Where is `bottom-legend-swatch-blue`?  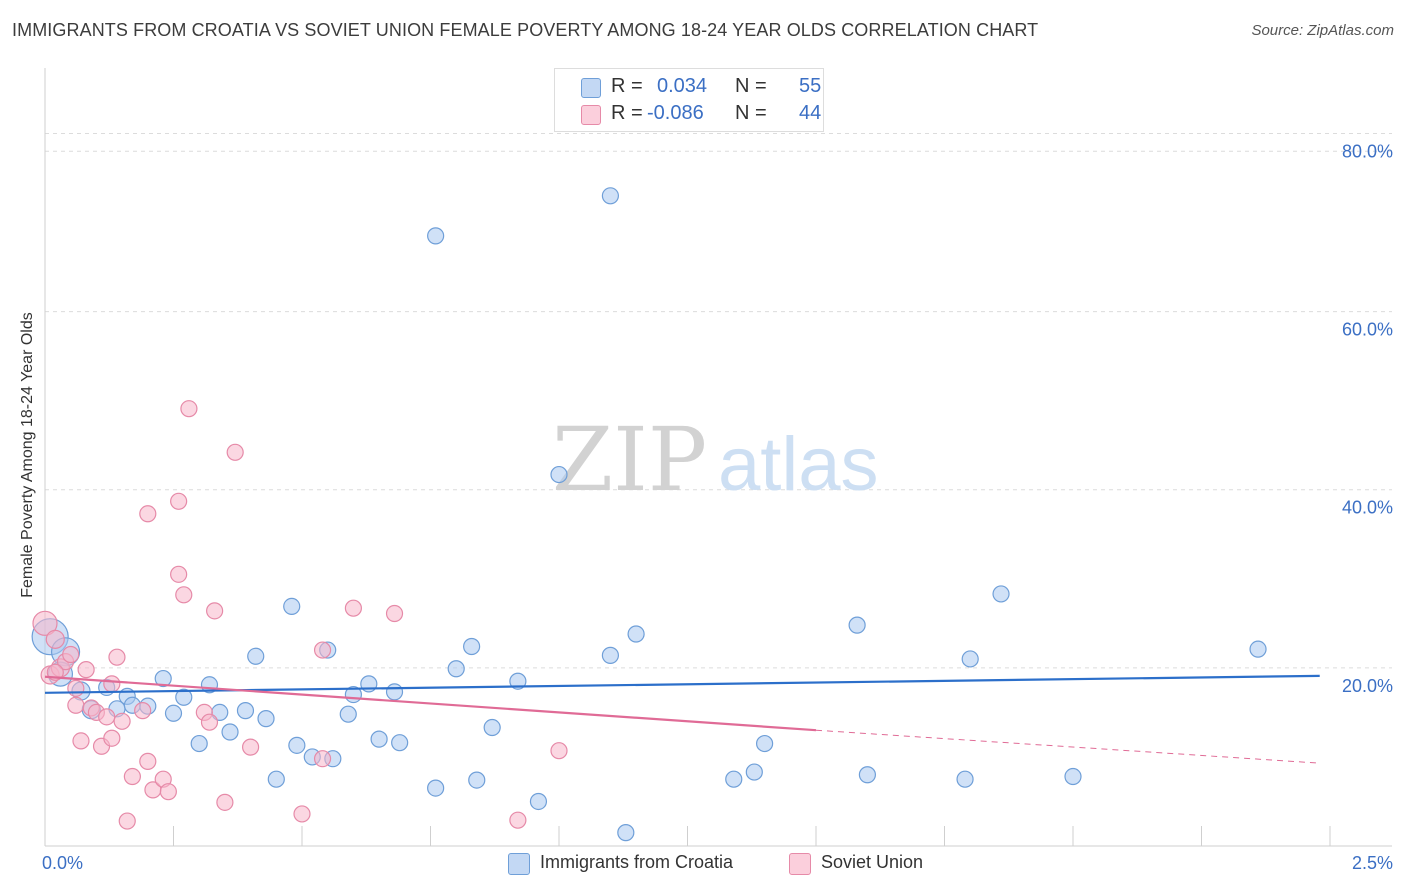 bottom-legend-swatch-blue is located at coordinates (519, 864).